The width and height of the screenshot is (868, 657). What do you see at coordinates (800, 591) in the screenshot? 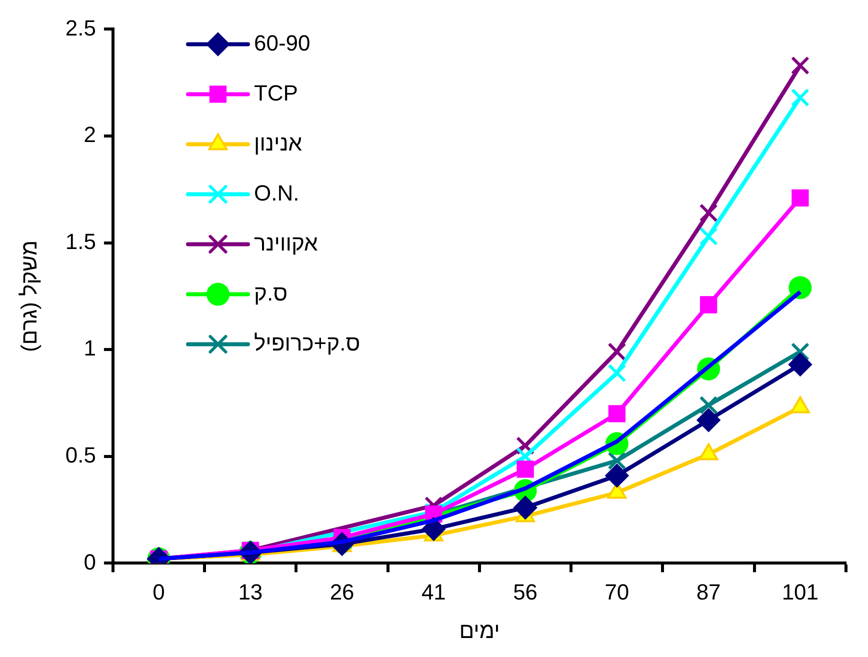
I see `x-tick-label: 101` at bounding box center [800, 591].